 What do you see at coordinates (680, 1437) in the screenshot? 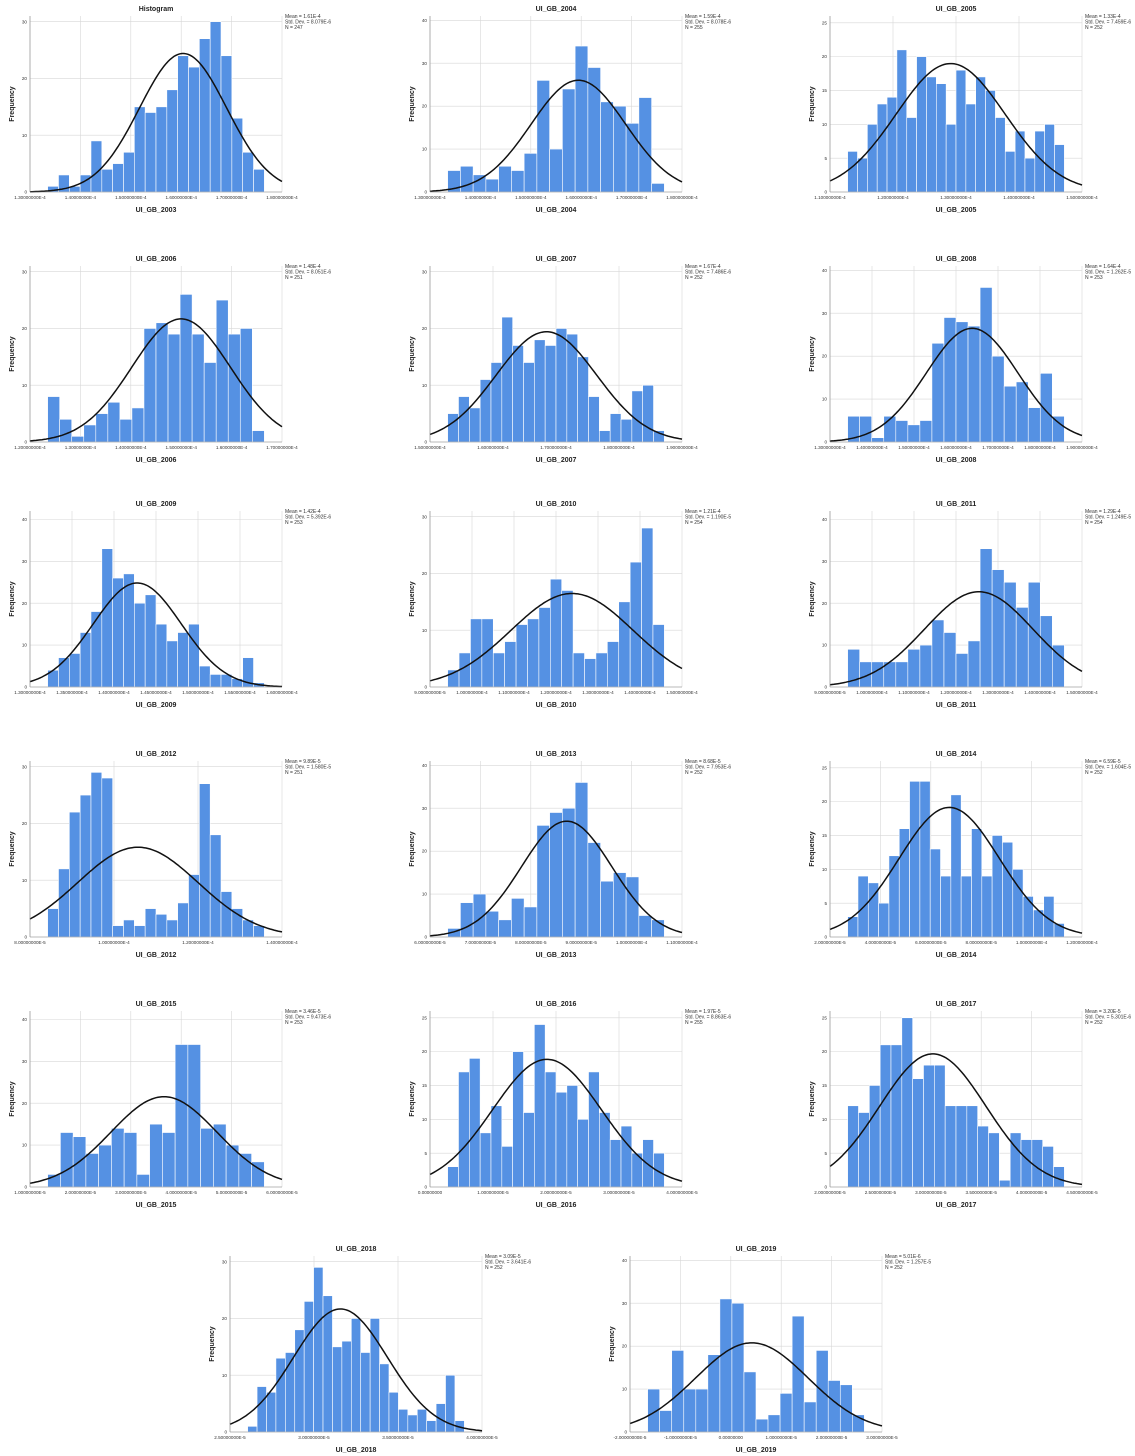
I see `x-tick-label: -1.00000000E-5` at bounding box center [680, 1437].